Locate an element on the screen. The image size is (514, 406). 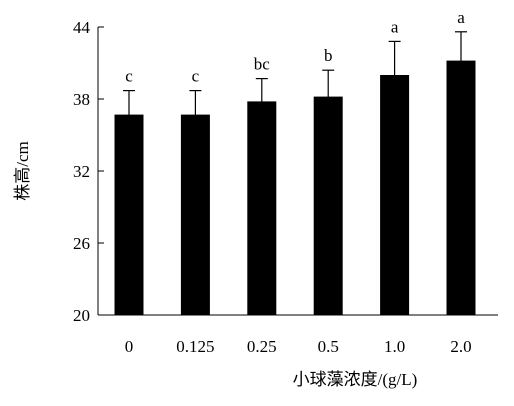
significance-label: b is located at coordinates (328, 55).